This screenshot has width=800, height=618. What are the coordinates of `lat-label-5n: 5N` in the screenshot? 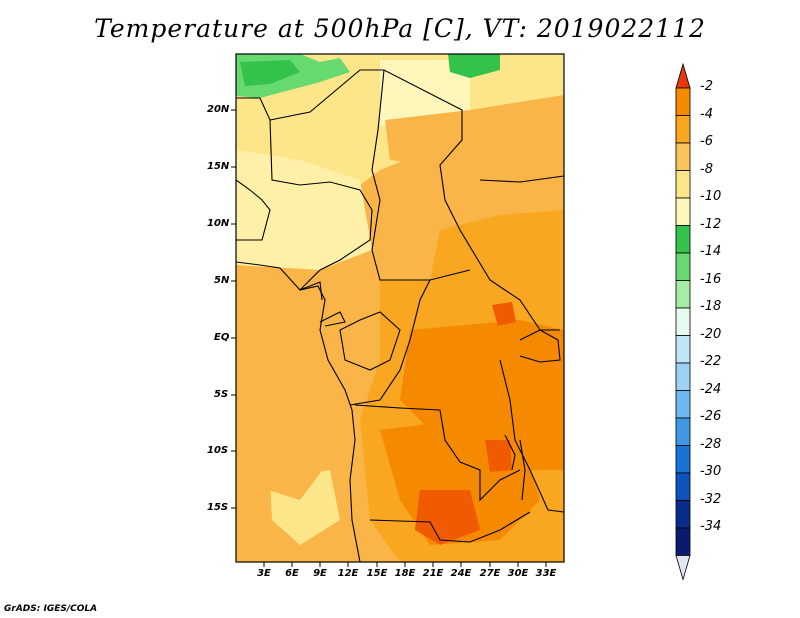 It's located at (222, 280).